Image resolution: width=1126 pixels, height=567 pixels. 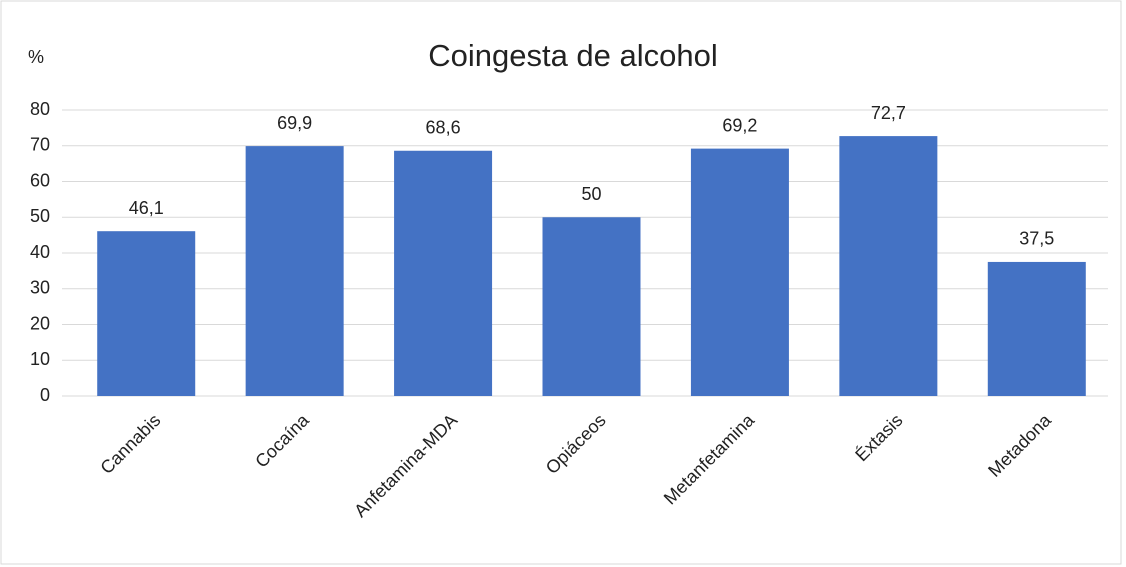 What do you see at coordinates (888, 113) in the screenshot?
I see `value-label: 72,7` at bounding box center [888, 113].